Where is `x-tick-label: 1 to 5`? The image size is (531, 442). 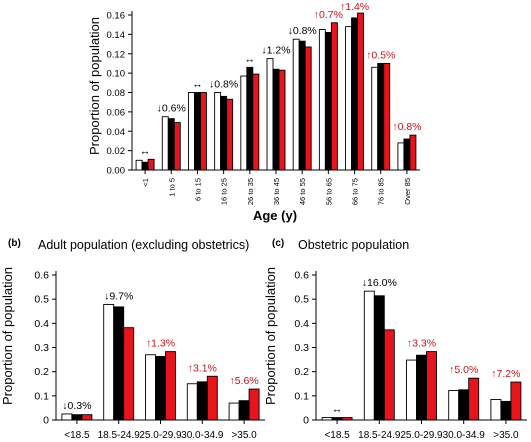
x-tick-label: 1 to 5 is located at coordinates (171, 187).